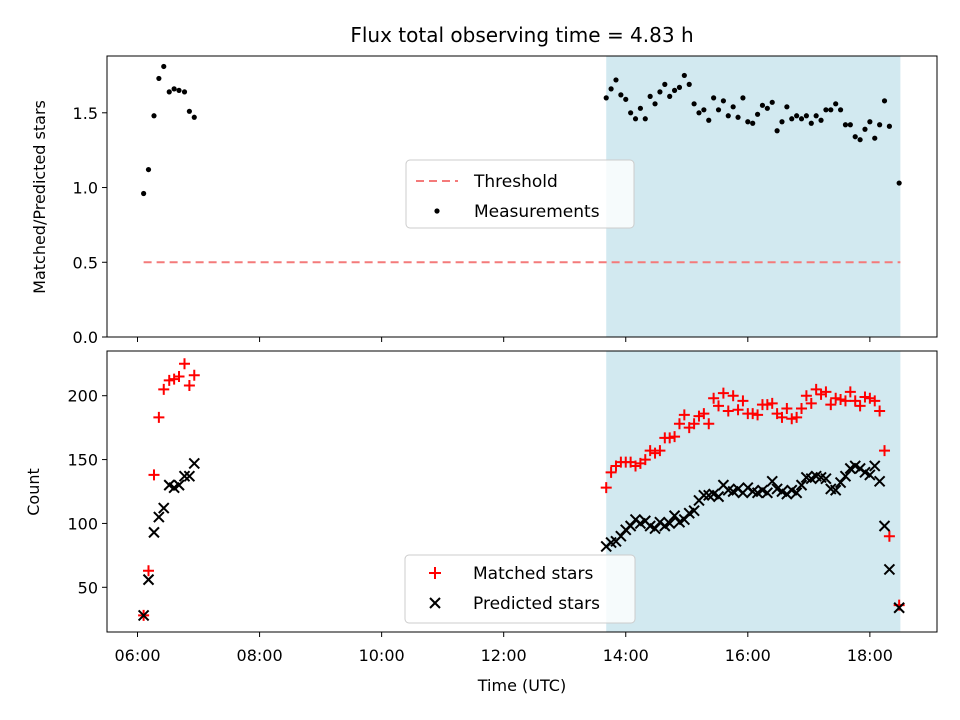 The height and width of the screenshot is (720, 960). Describe the element at coordinates (521, 35) in the screenshot. I see `chart-title: Flux total observing time = 4.83 h` at that location.